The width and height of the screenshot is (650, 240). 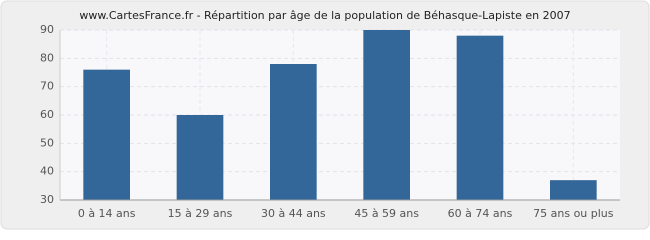 What do you see at coordinates (480, 213) in the screenshot?
I see `x-tick-label: 60 à 74 ans` at bounding box center [480, 213].